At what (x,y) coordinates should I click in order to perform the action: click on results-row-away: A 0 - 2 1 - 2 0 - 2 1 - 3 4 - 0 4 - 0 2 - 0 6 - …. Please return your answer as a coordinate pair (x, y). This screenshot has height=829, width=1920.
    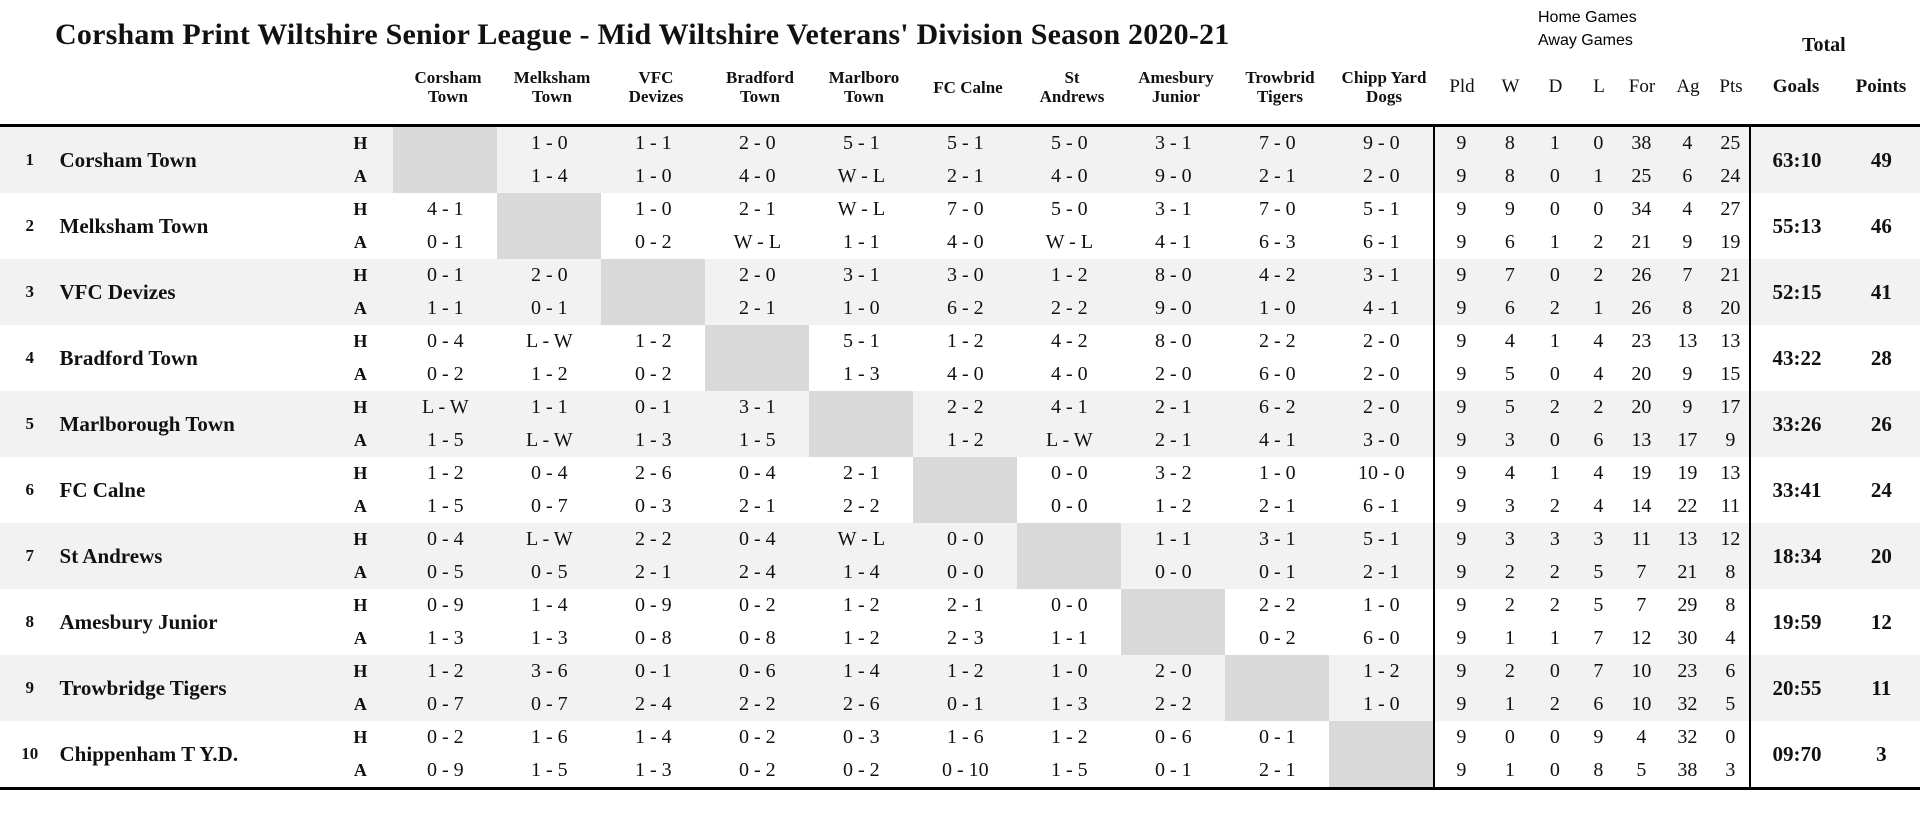
    Looking at the image, I should click on (1038, 374).